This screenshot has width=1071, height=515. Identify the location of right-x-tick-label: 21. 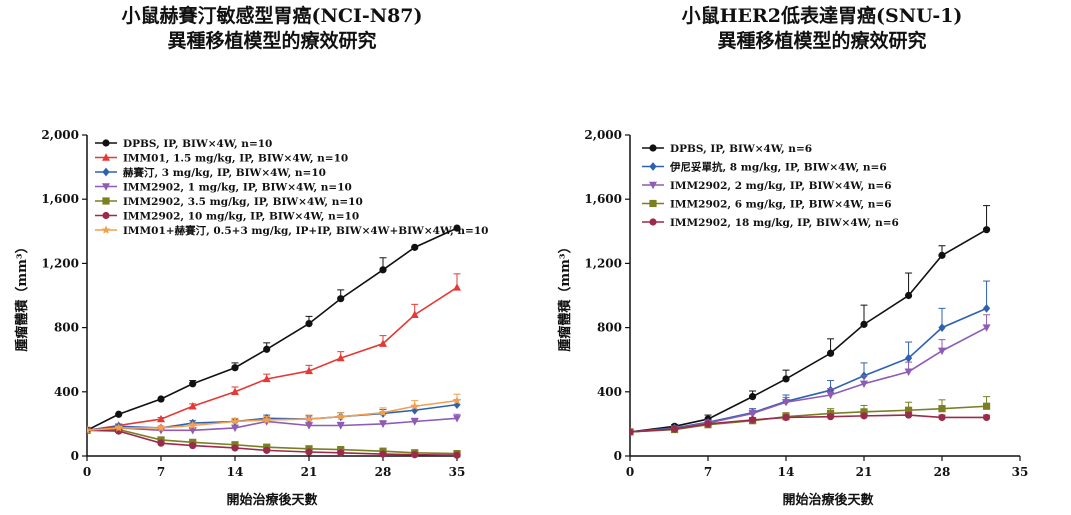
(864, 472).